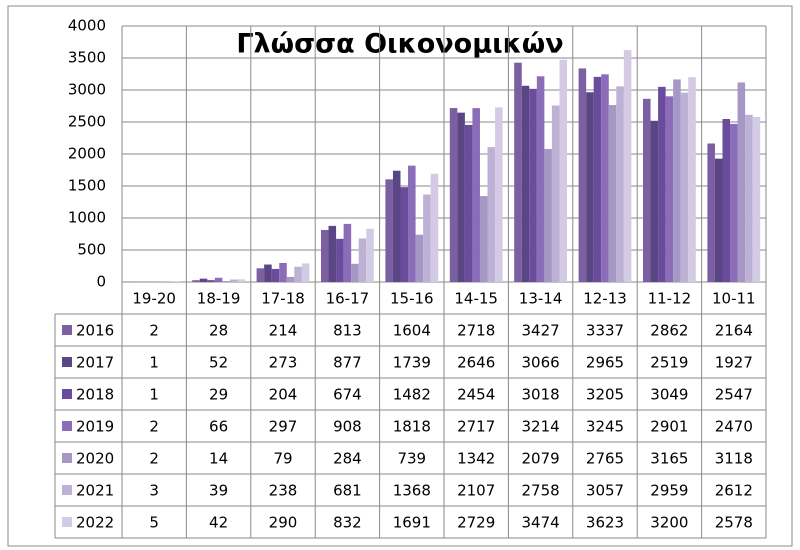 The width and height of the screenshot is (800, 550). Describe the element at coordinates (605, 459) in the screenshot. I see `table-value: 2765` at that location.